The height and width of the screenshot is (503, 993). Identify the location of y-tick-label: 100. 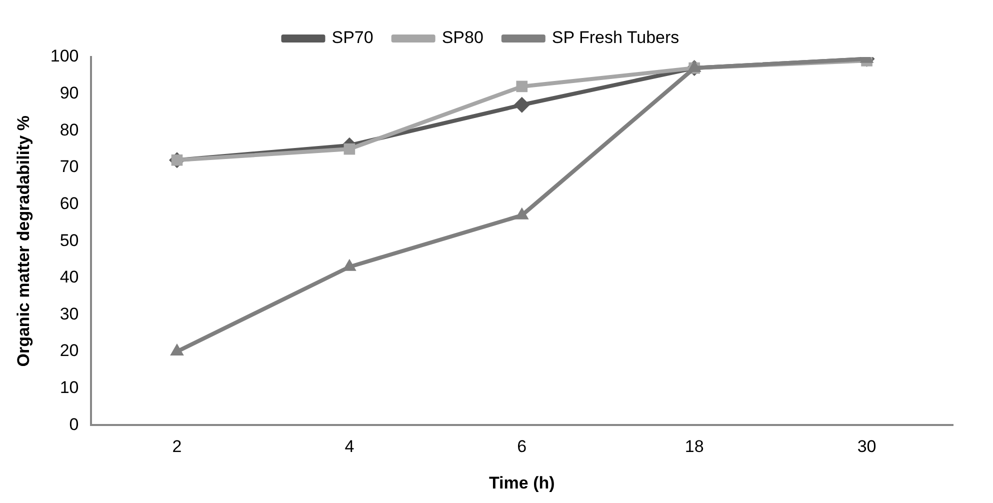
(64, 56).